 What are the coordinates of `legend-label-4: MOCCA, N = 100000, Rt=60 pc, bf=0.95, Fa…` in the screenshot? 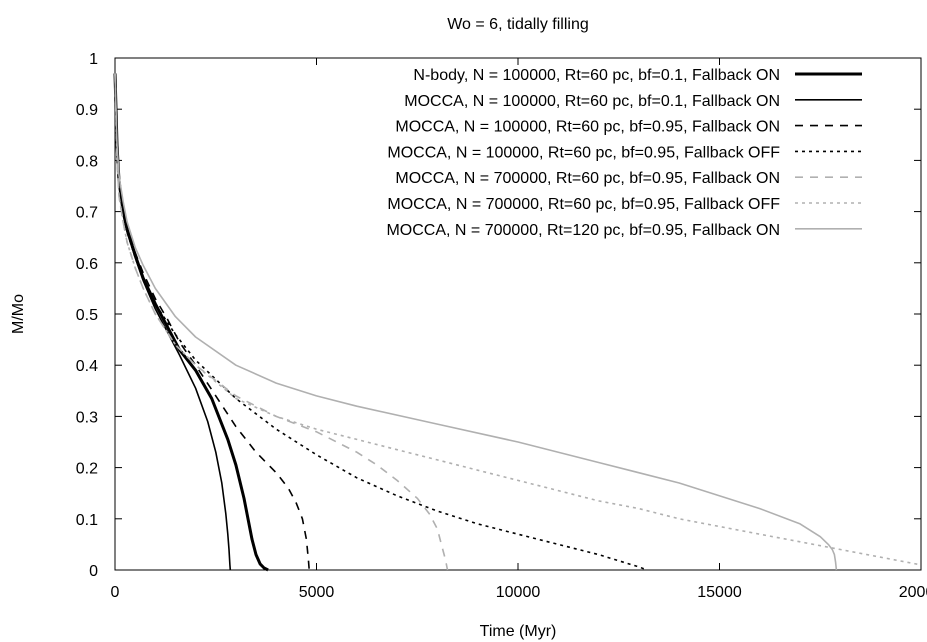 It's located at (583, 152).